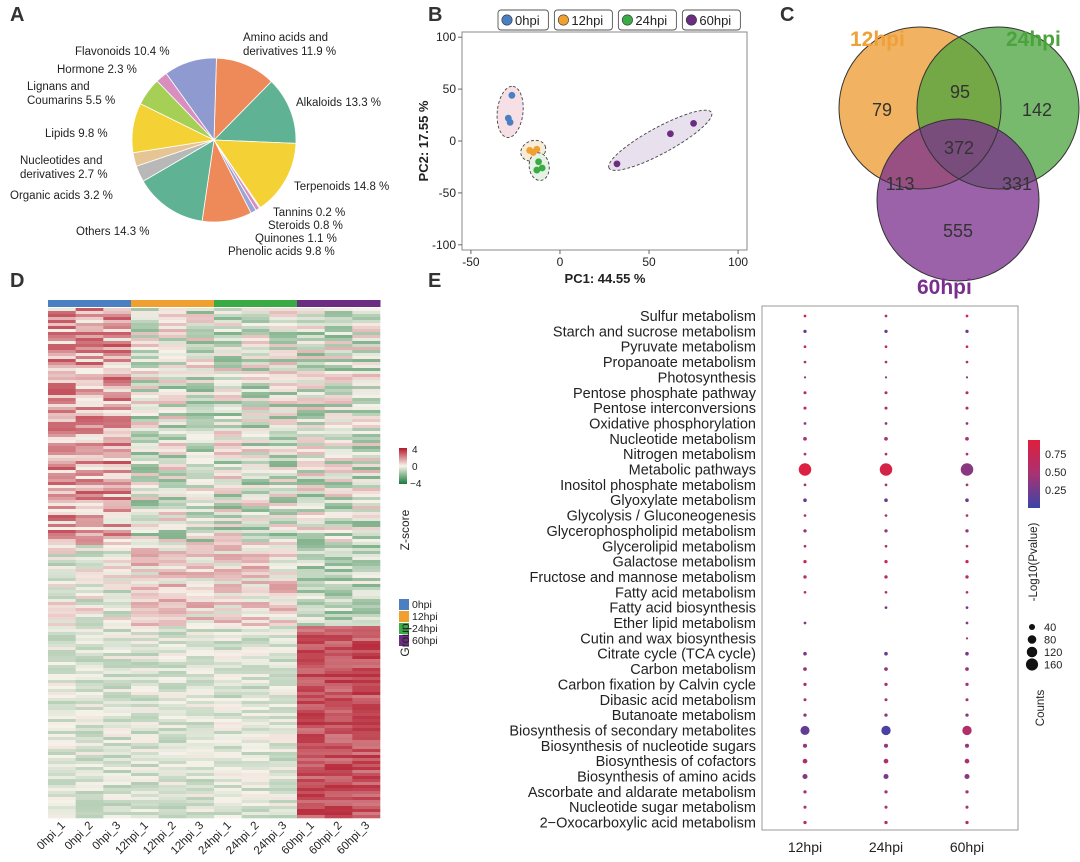  What do you see at coordinates (649, 262) in the screenshot?
I see `pca-xtick: 50` at bounding box center [649, 262].